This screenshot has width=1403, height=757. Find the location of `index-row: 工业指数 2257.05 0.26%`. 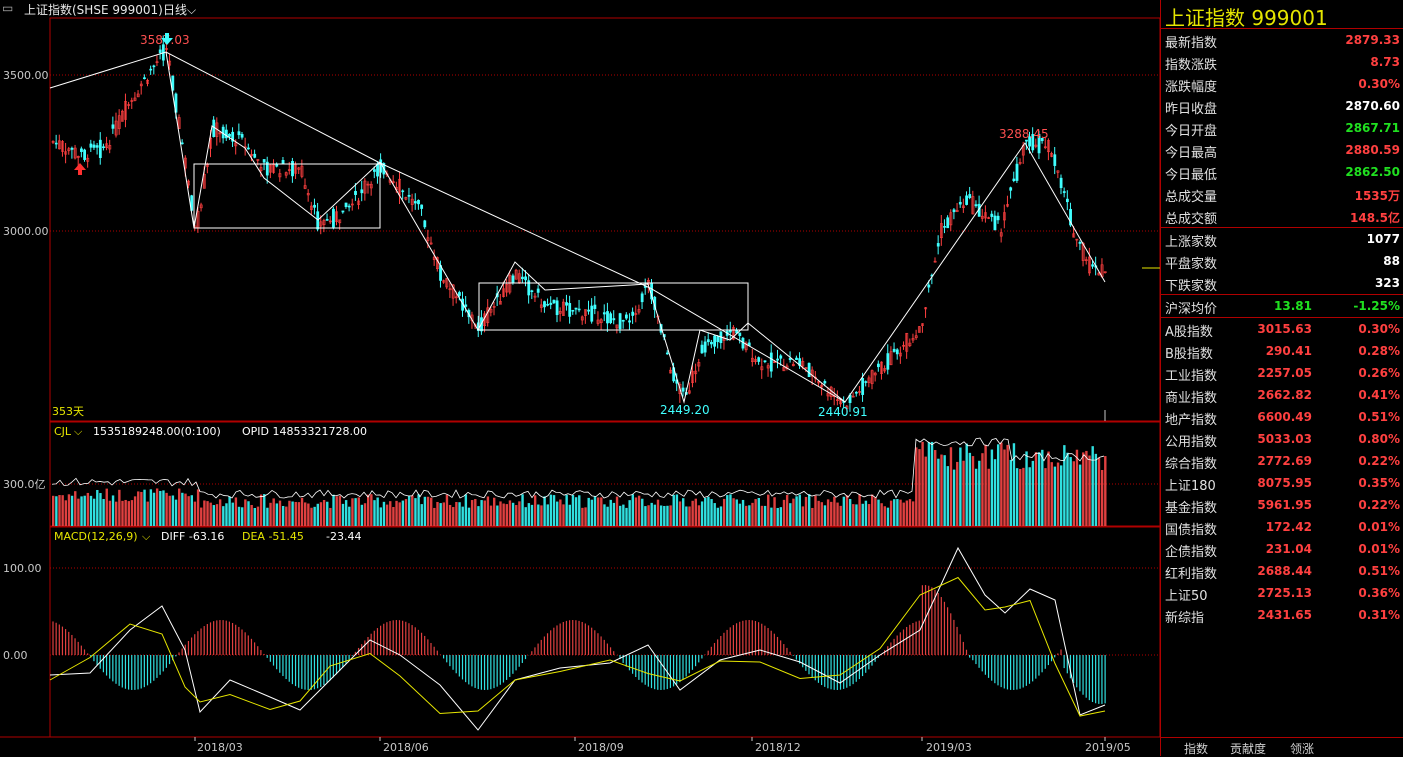

index-row: 工业指数 2257.05 0.26% is located at coordinates (1282, 373).